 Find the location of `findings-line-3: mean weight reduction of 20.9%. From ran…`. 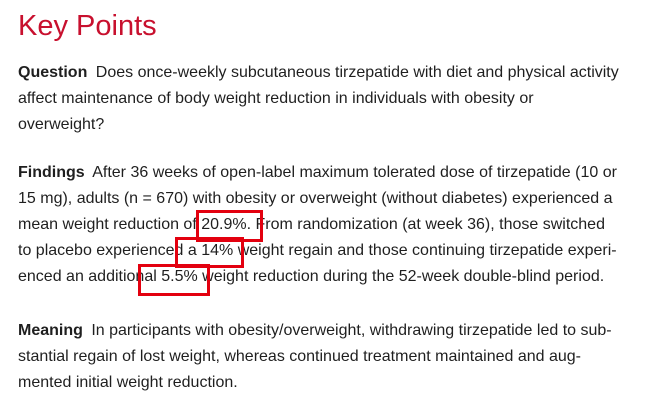

findings-line-3: mean weight reduction of 20.9%. From ran… is located at coordinates (311, 224).